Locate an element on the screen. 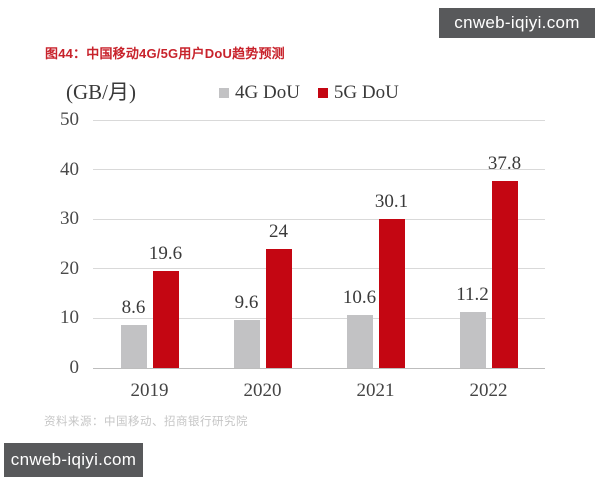  bar-value-label: 11.2 is located at coordinates (472, 295).